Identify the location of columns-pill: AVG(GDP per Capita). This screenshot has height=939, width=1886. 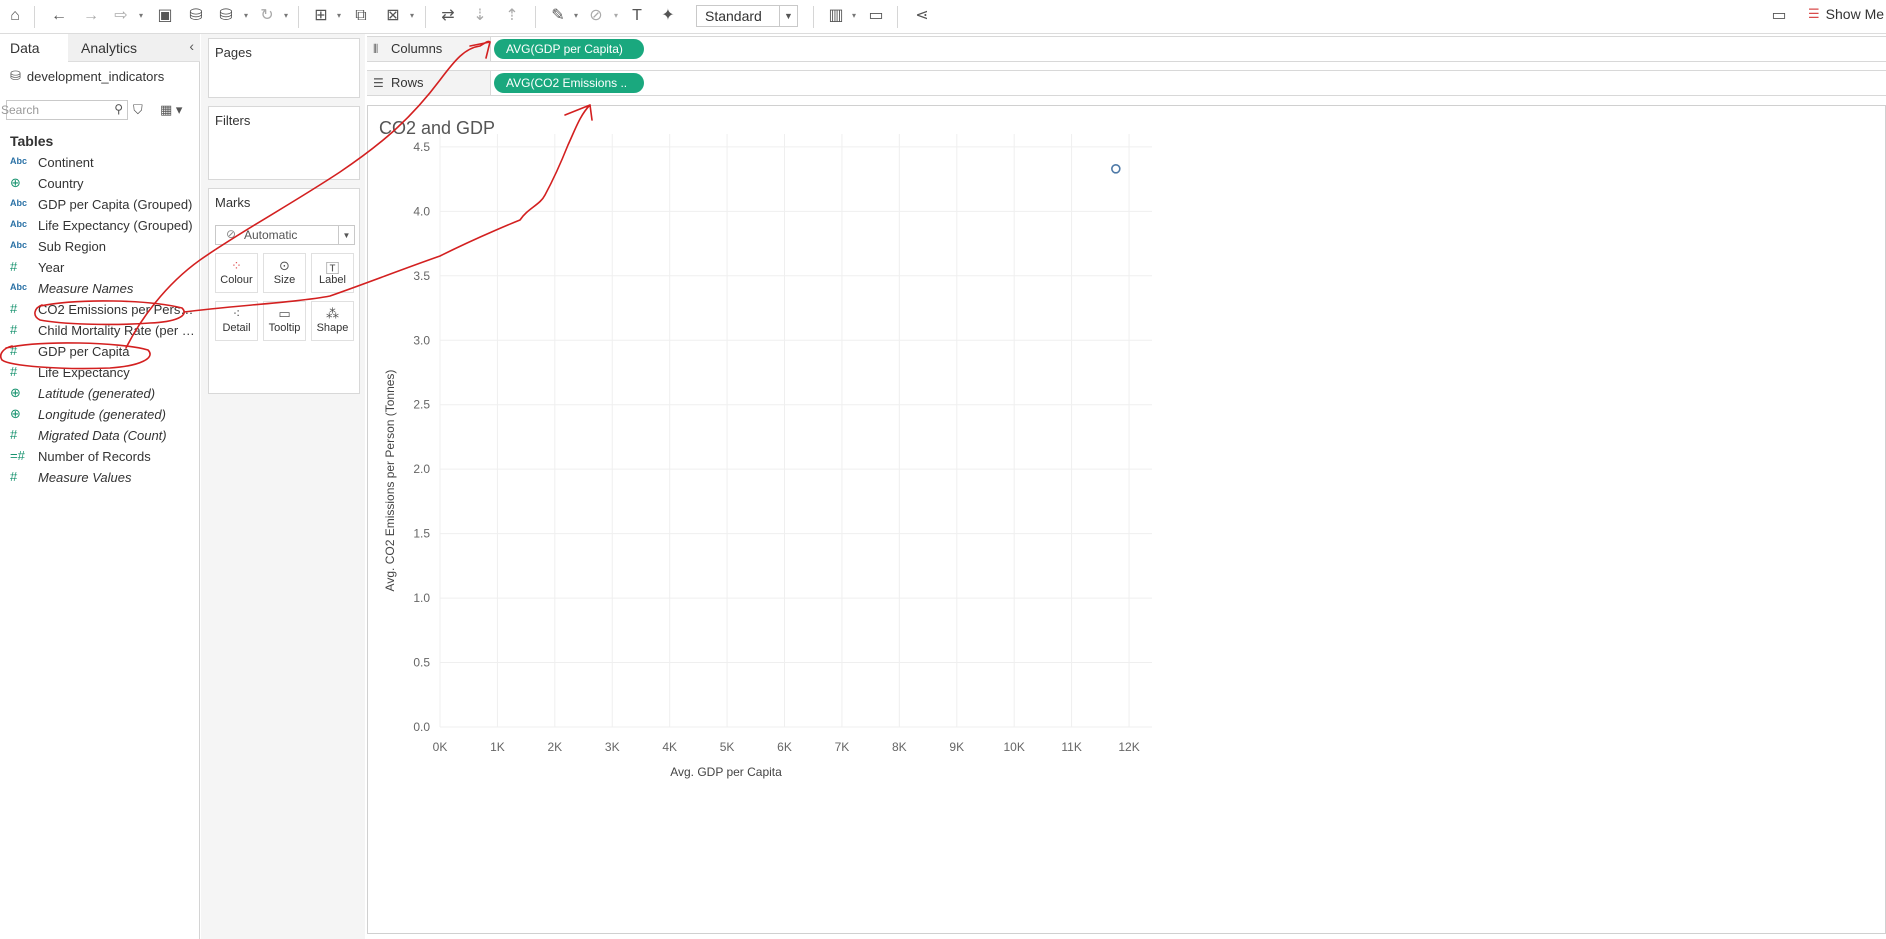
(569, 49).